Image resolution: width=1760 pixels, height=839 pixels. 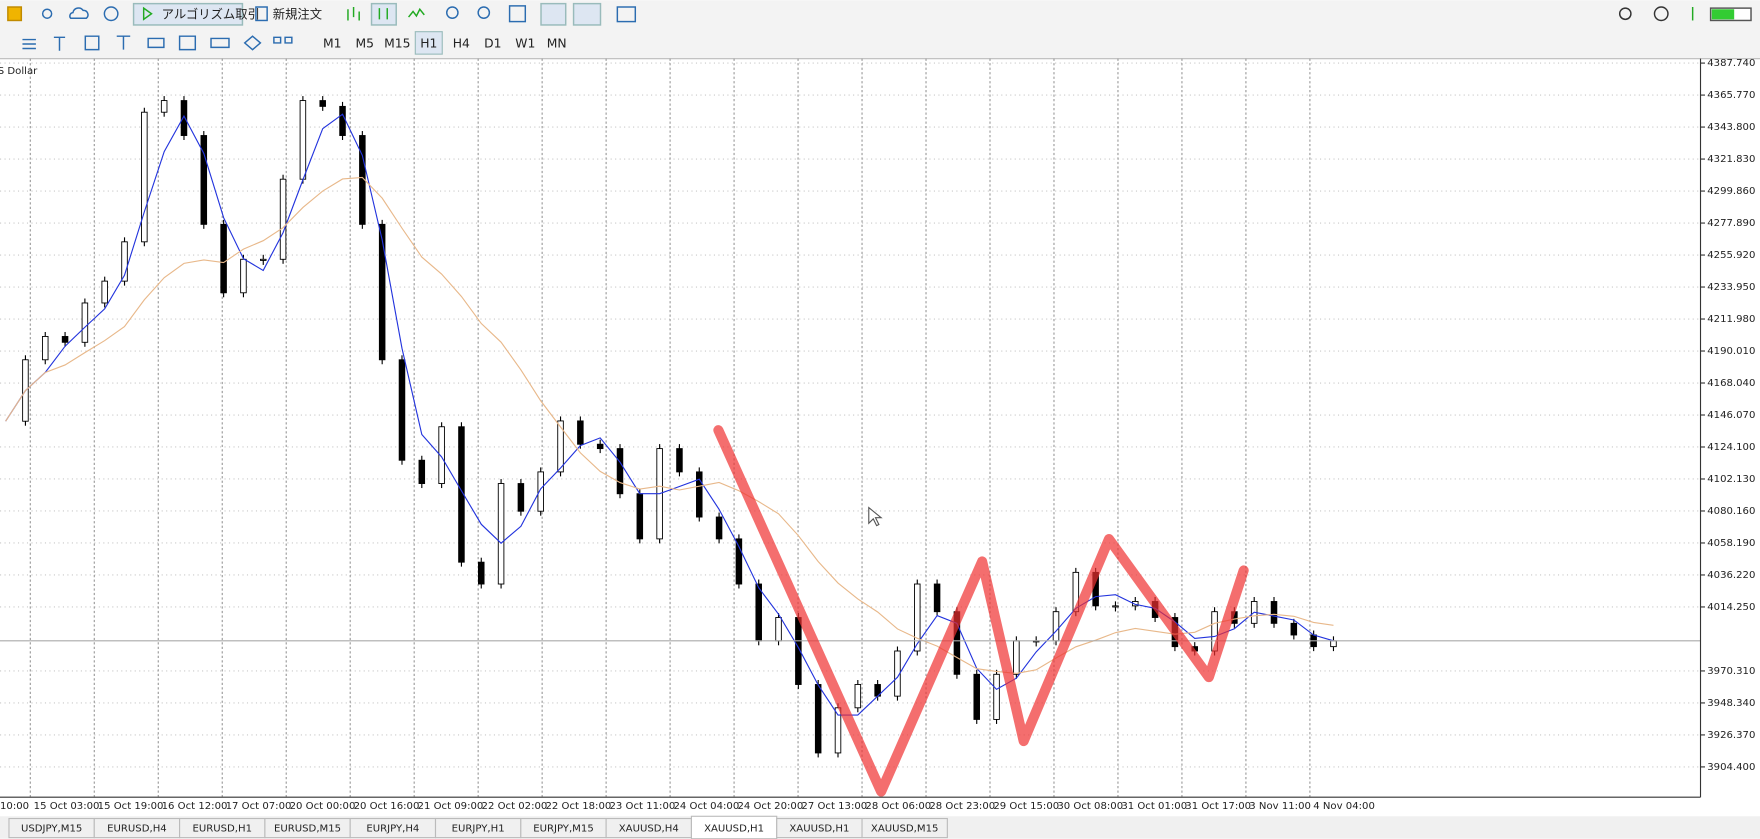 What do you see at coordinates (579, 806) in the screenshot?
I see `x-tick-label: 22 Oct 18:00` at bounding box center [579, 806].